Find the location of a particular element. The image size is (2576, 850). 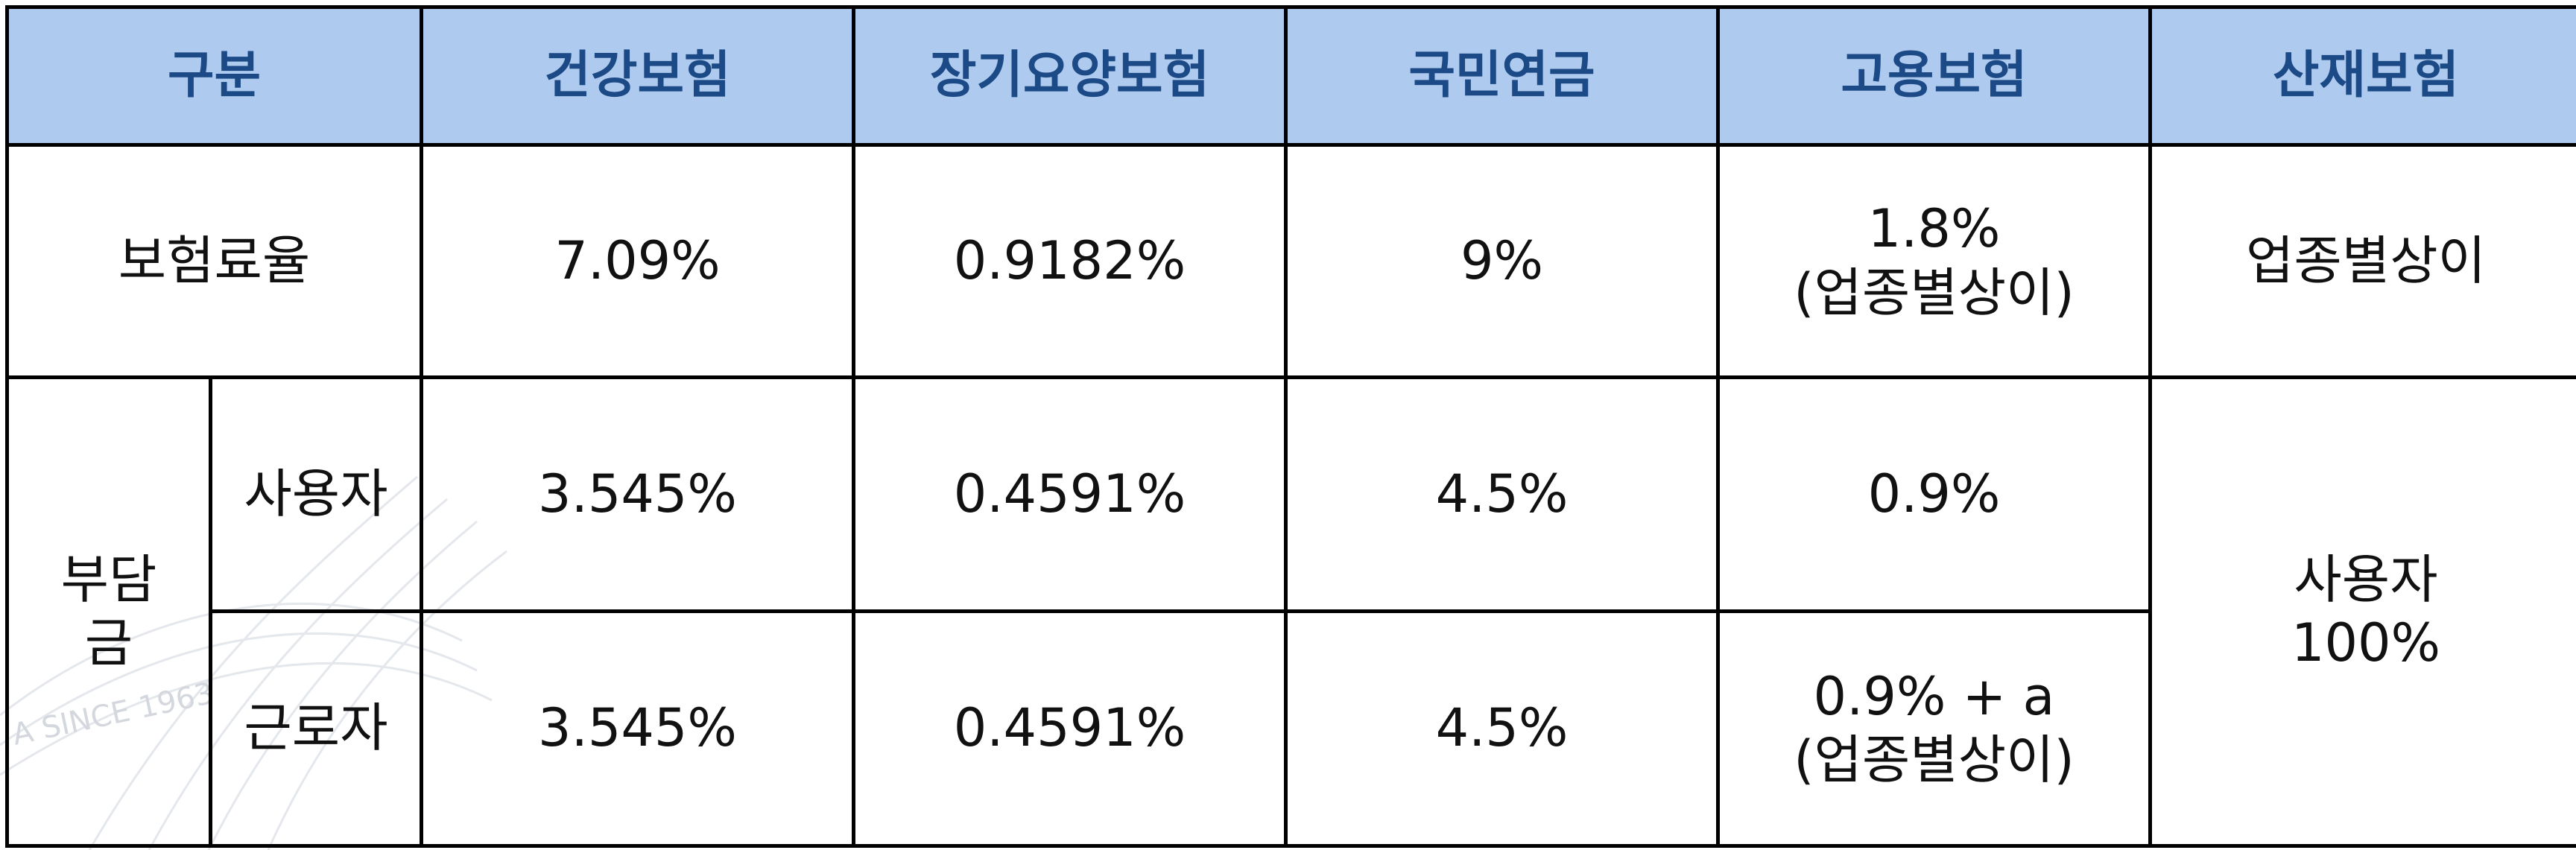

employer-label: 사용자 is located at coordinates (316, 494).